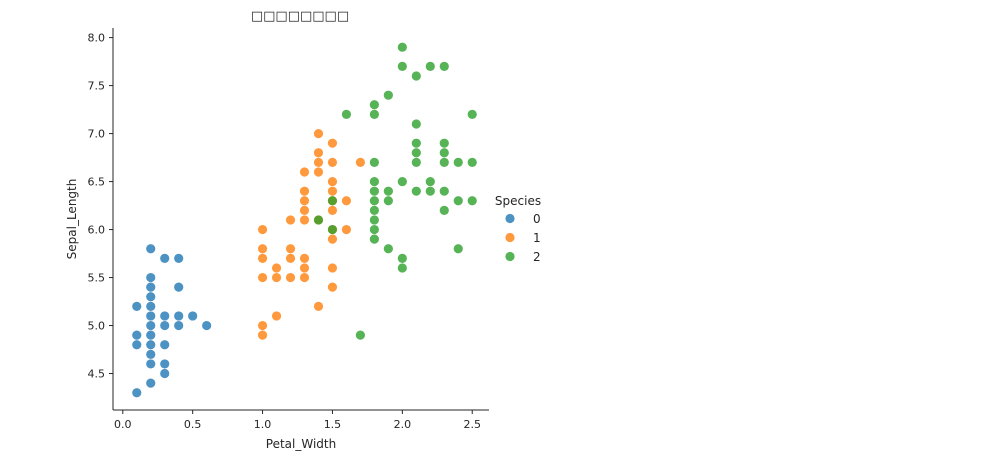 The height and width of the screenshot is (466, 997). What do you see at coordinates (97, 374) in the screenshot?
I see `y-tick-label: 4.5` at bounding box center [97, 374].